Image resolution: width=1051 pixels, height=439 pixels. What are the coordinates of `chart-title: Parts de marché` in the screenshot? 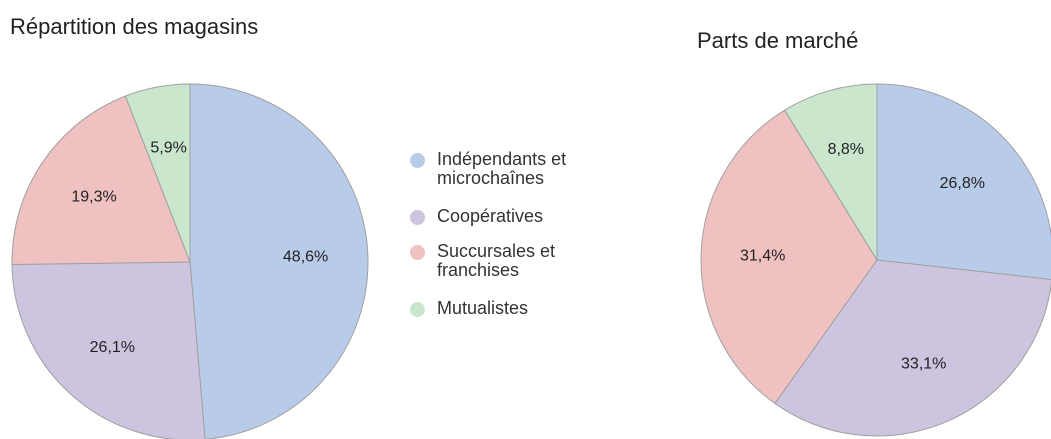 It's located at (778, 40).